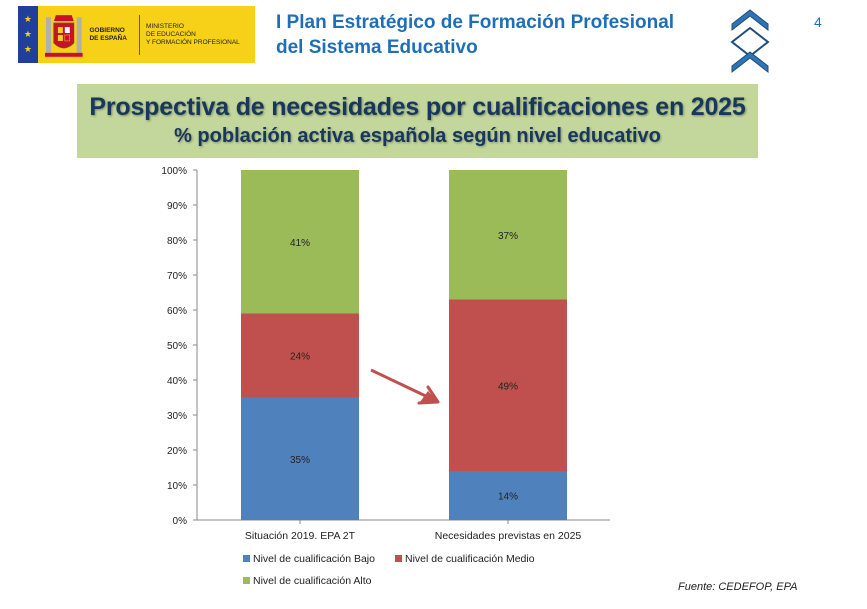 This screenshot has height=609, width=867. I want to click on coat-of-arms-icon, so click(63, 35).